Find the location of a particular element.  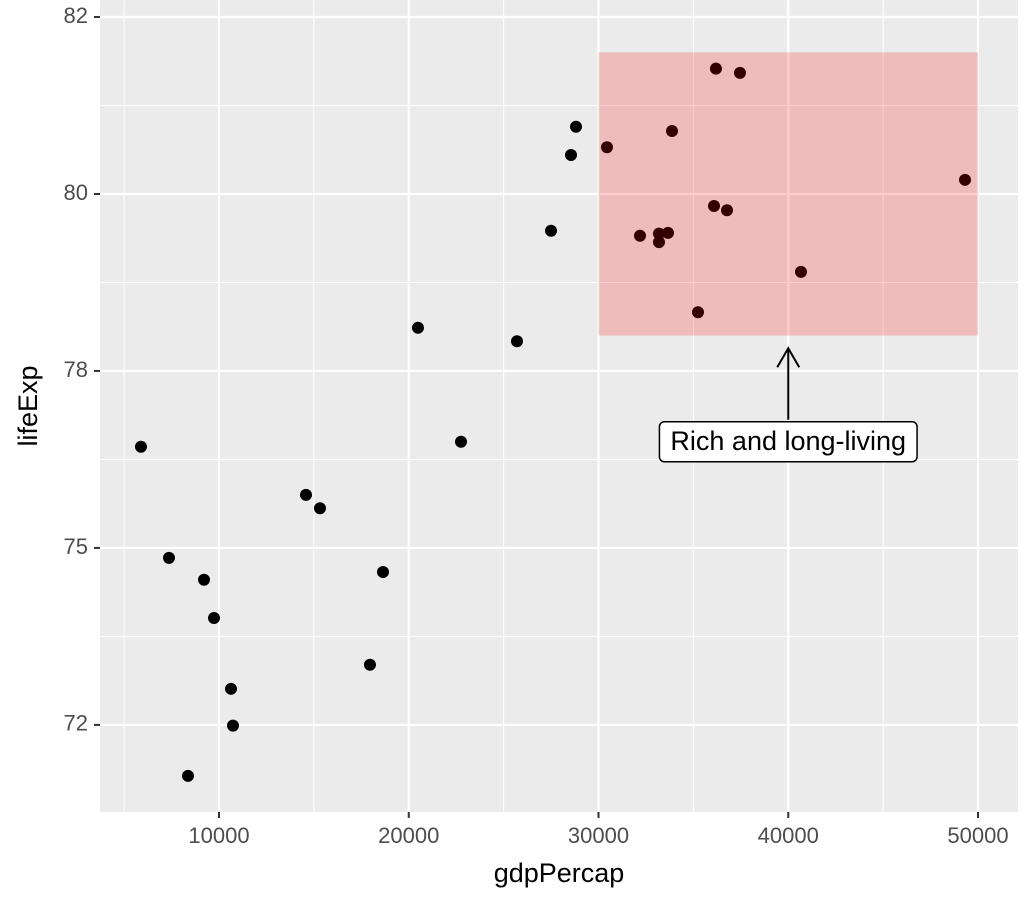

x-tick-label: 50000 is located at coordinates (977, 835).